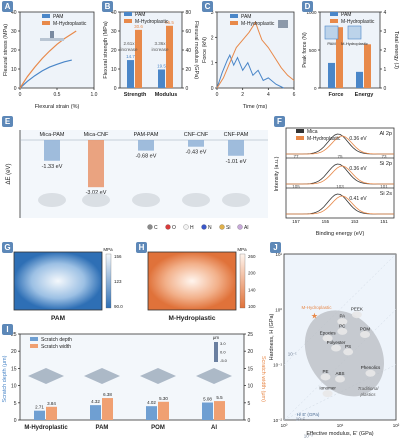 The width and height of the screenshot is (400, 447). What do you see at coordinates (163, 398) in the screenshot?
I see `bar-value-label: 5.30` at bounding box center [163, 398].